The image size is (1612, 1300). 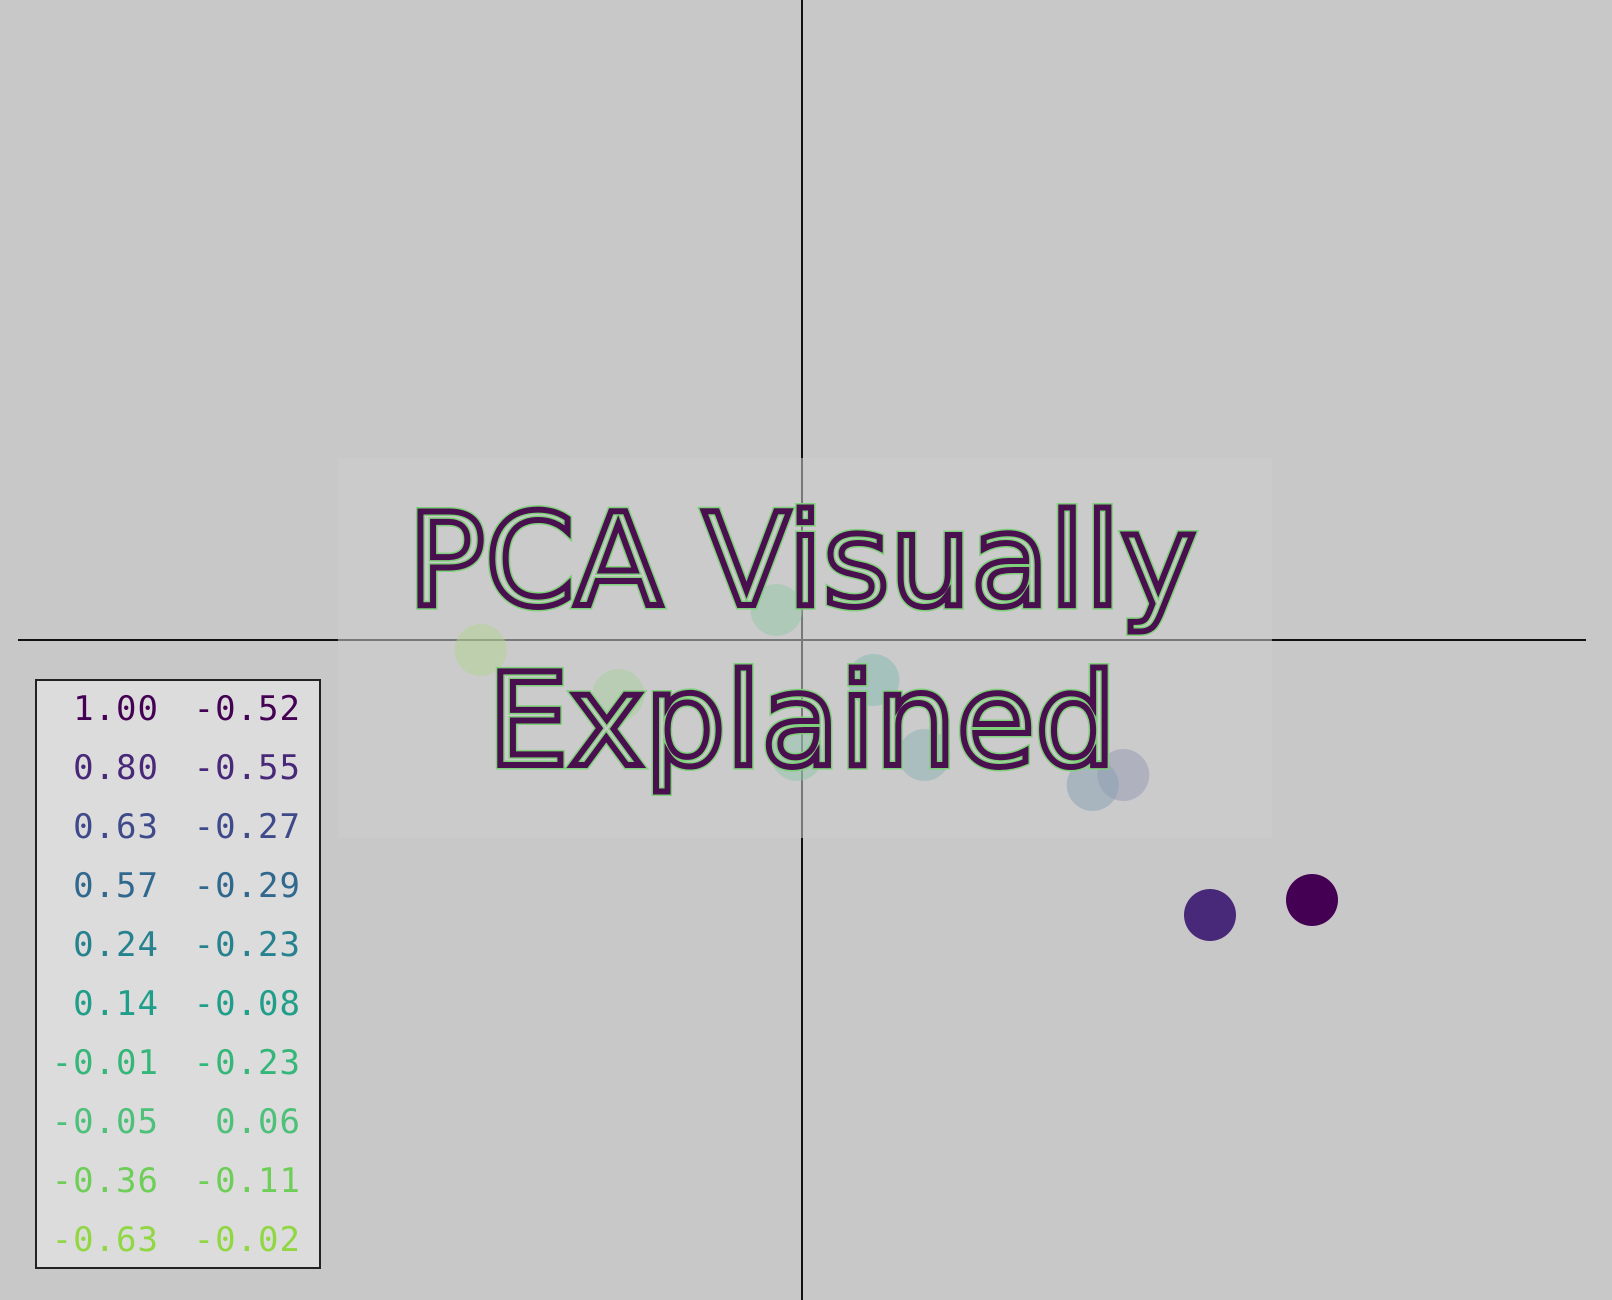 I want to click on table-row: 0.80 -0.55, so click(x=178, y=777).